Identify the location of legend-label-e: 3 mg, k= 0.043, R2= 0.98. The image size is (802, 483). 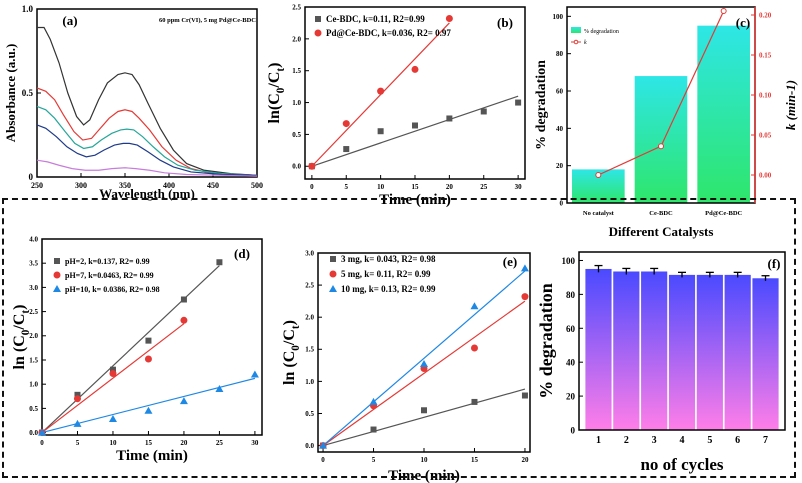
(388, 259).